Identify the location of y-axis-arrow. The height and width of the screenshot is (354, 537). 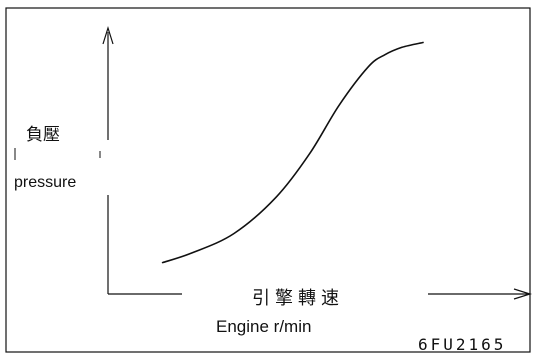
(108, 35).